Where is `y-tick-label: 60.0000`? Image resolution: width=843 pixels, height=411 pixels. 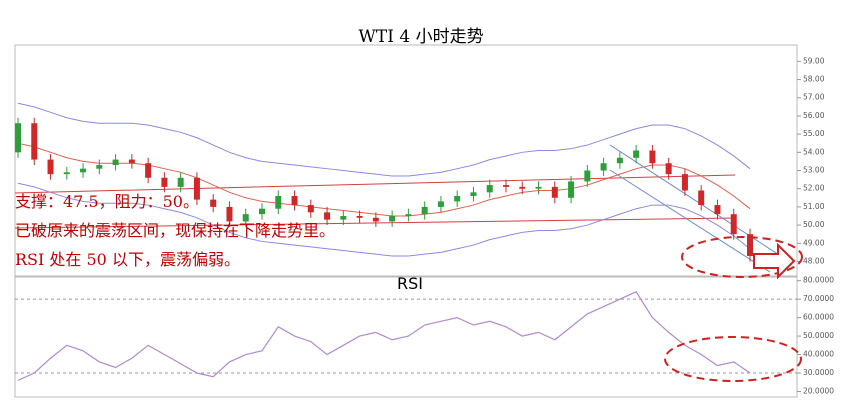
y-tick-label: 60.0000 is located at coordinates (818, 317).